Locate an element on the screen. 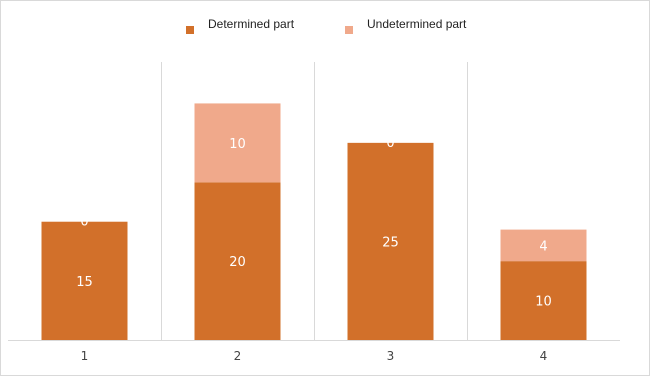 This screenshot has width=650, height=376. x-tick-label-4: 4 is located at coordinates (544, 356).